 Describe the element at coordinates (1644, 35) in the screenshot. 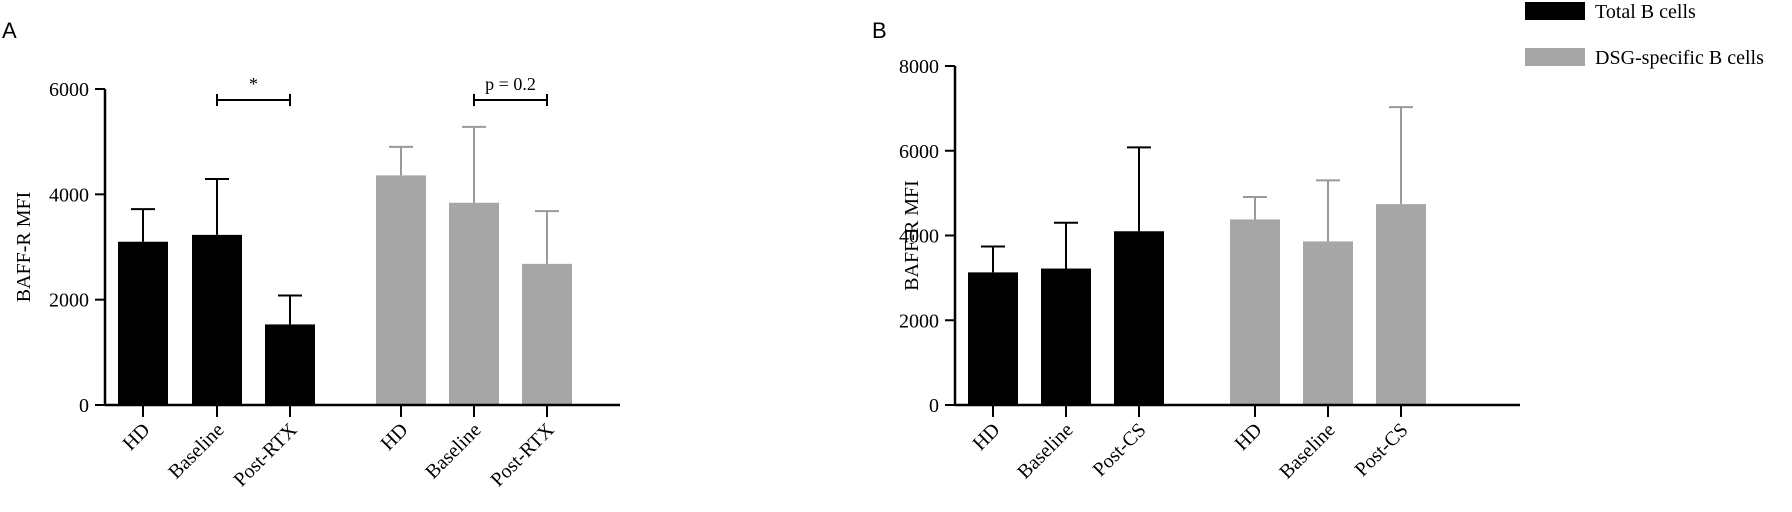

I see `legend: Total B cells DSG-specific B cells` at that location.